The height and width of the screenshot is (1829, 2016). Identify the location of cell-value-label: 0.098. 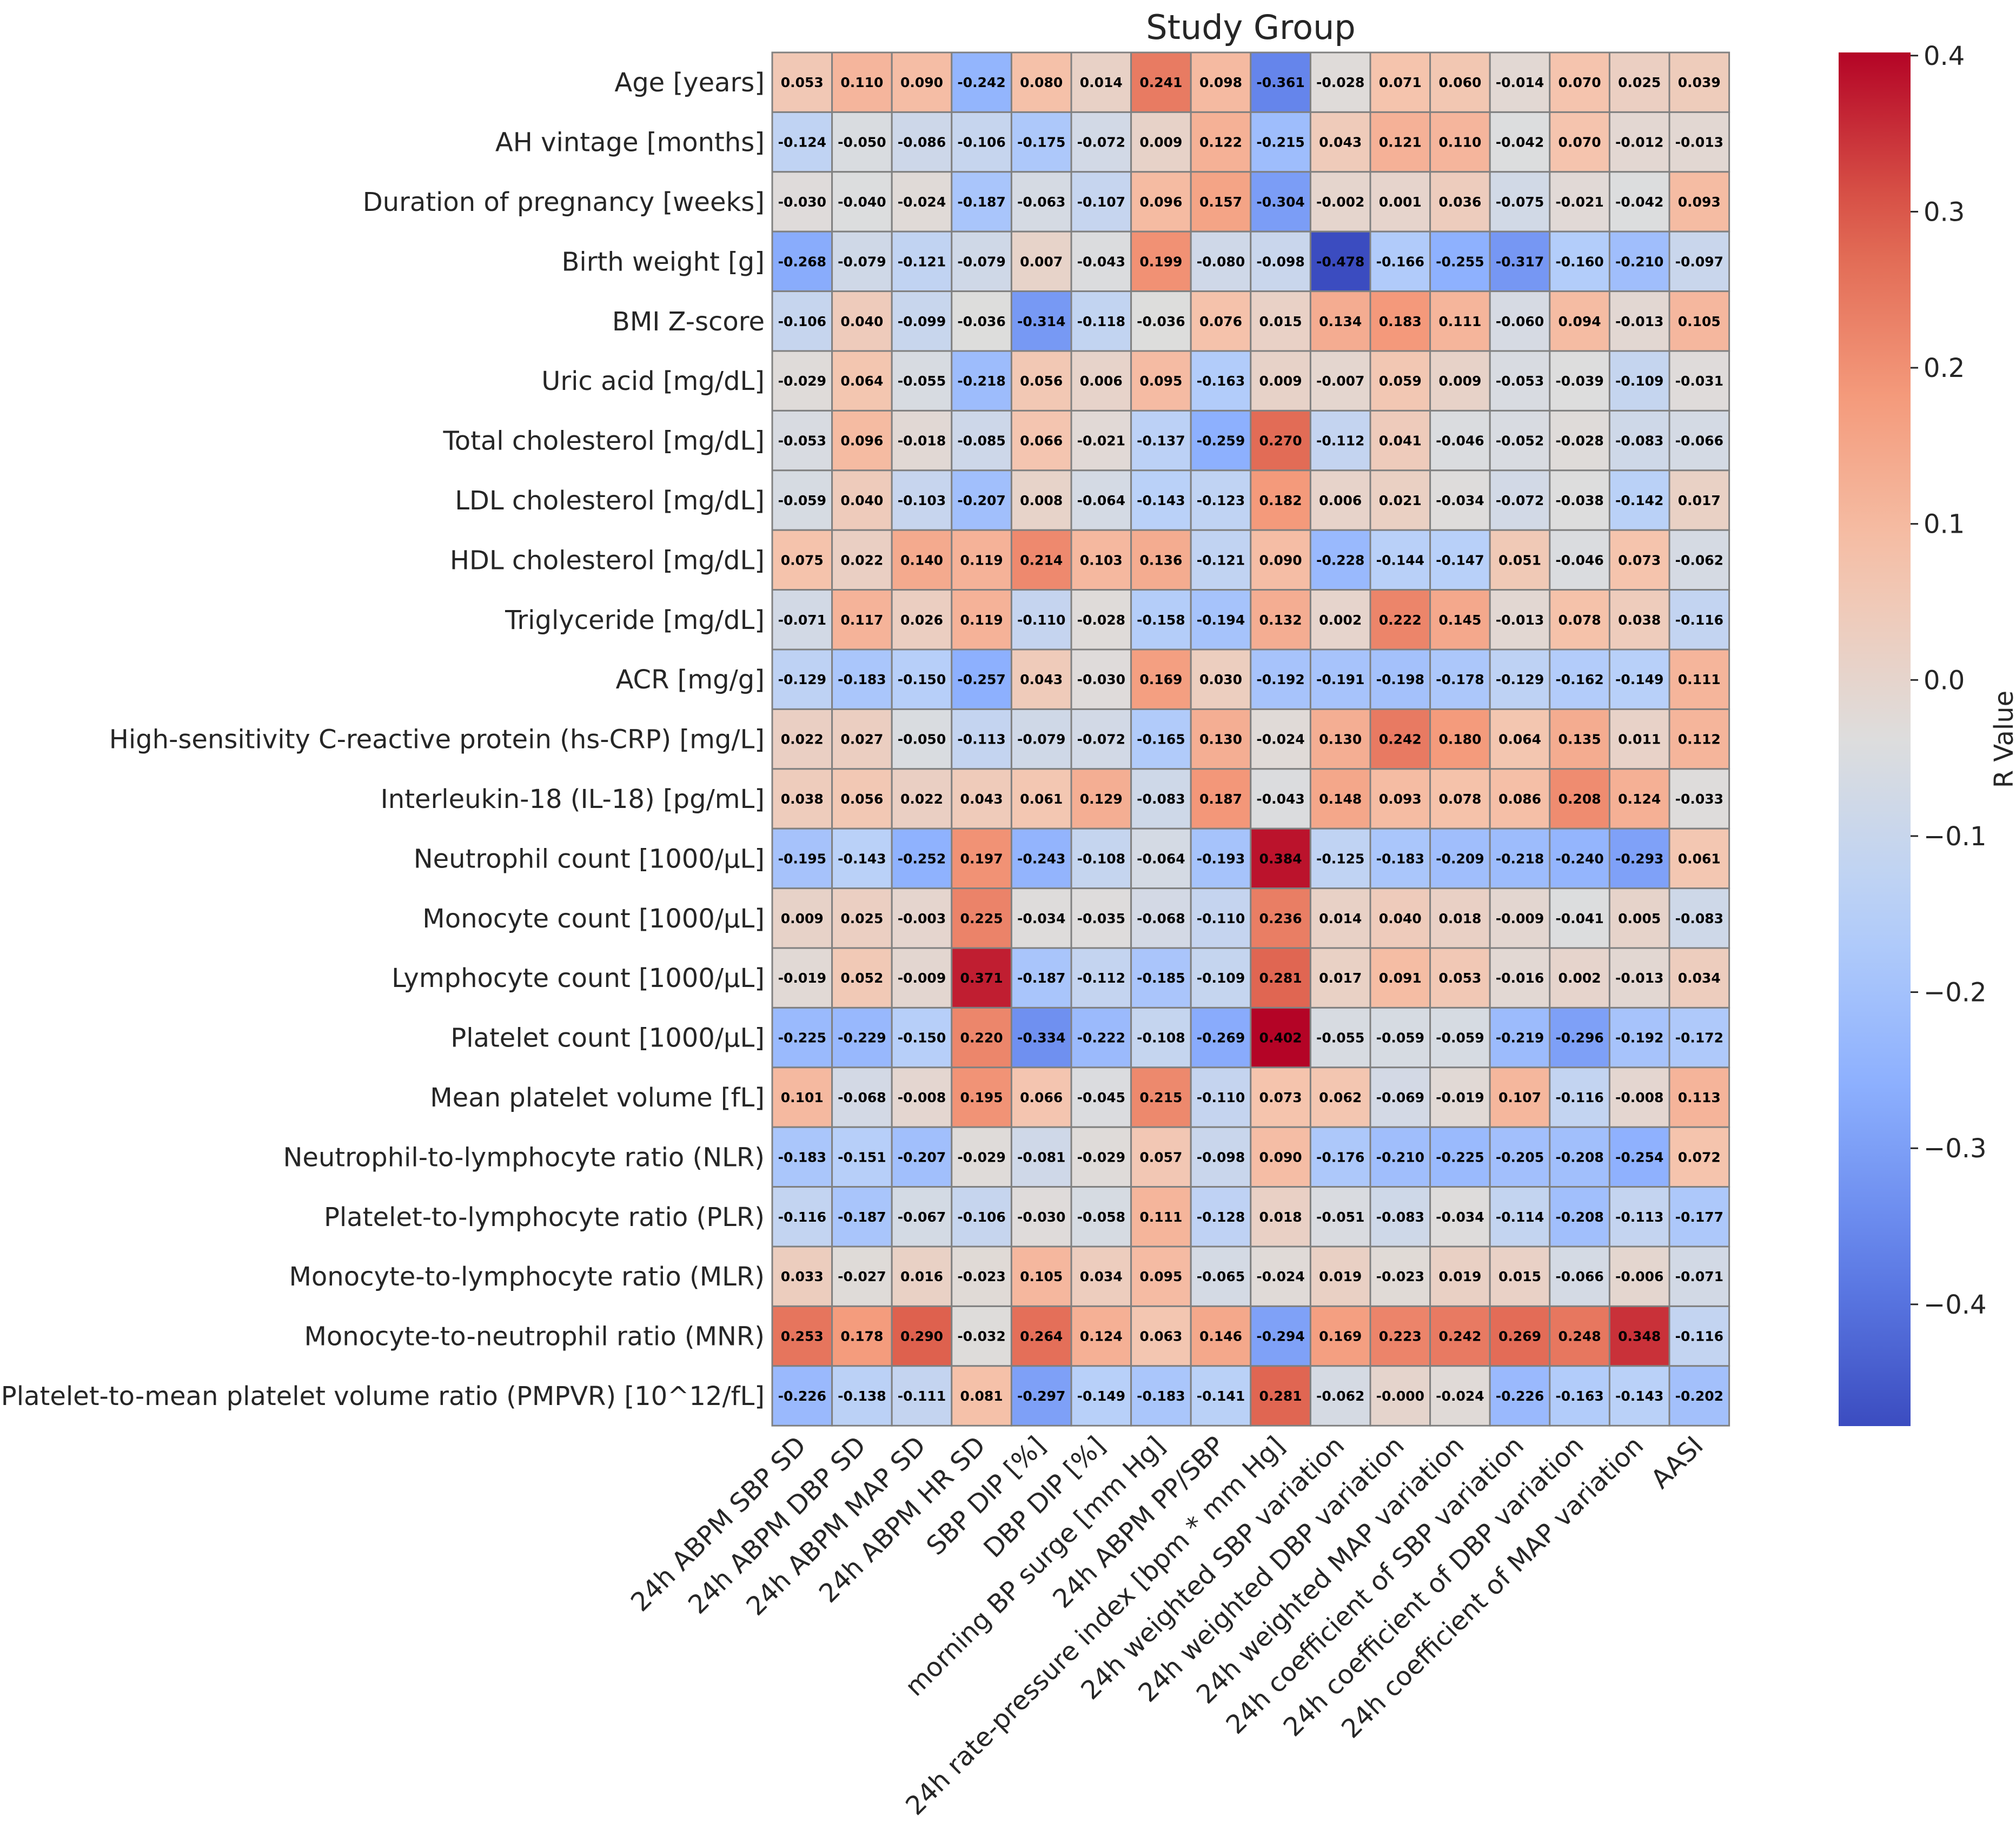
(1221, 82).